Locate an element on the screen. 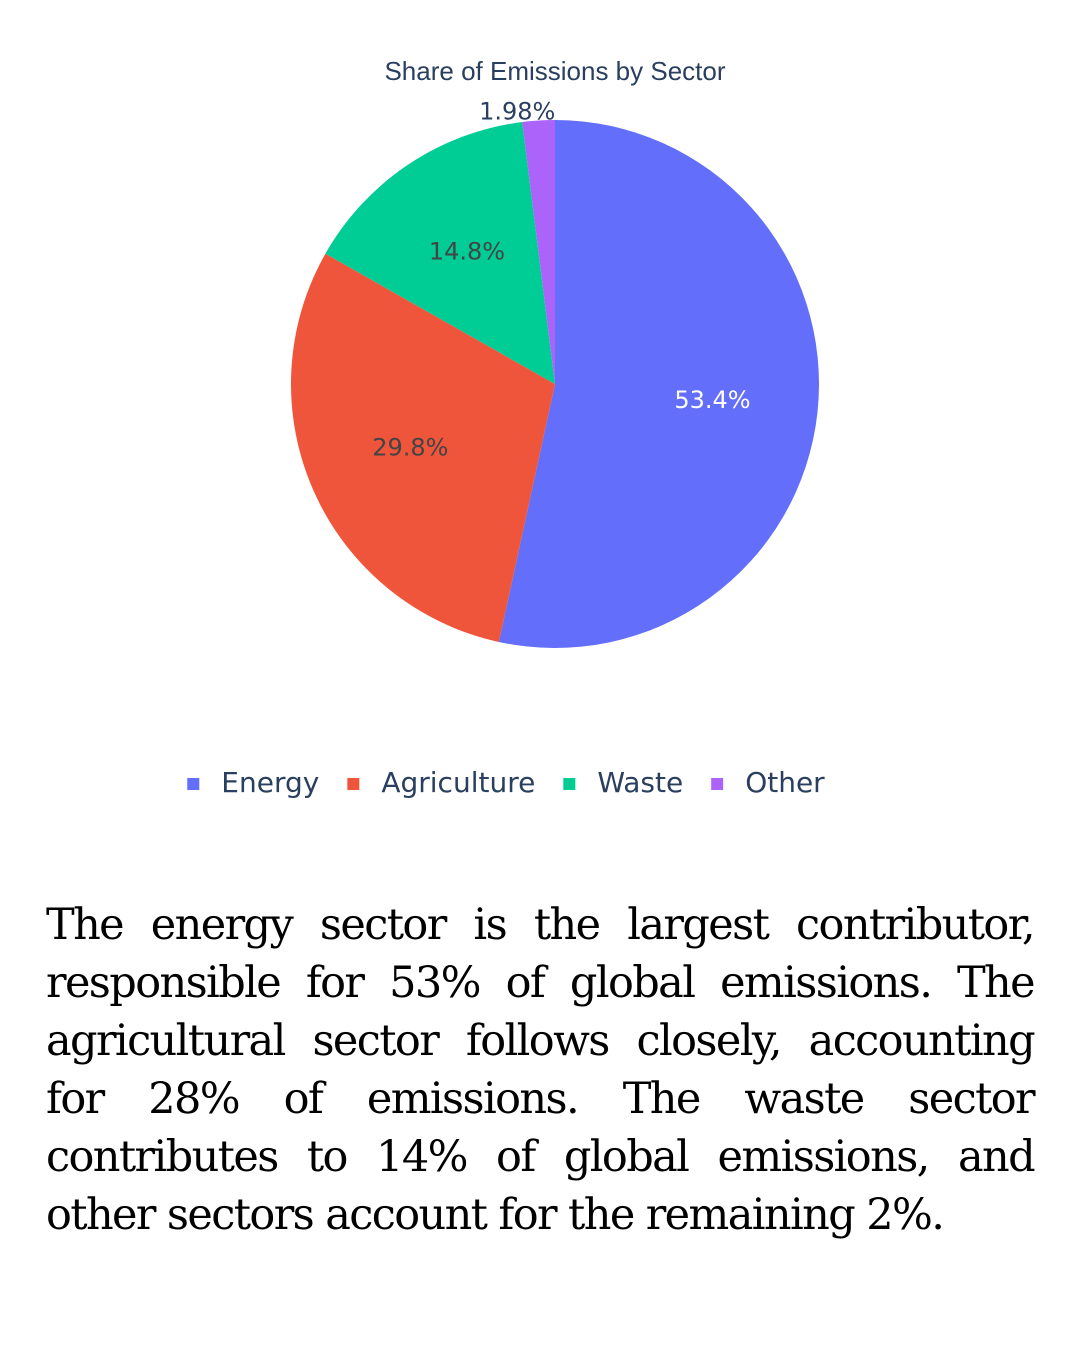 Image resolution: width=1080 pixels, height=1351 pixels. slice-label-agriculture: 29.8% is located at coordinates (410, 448).